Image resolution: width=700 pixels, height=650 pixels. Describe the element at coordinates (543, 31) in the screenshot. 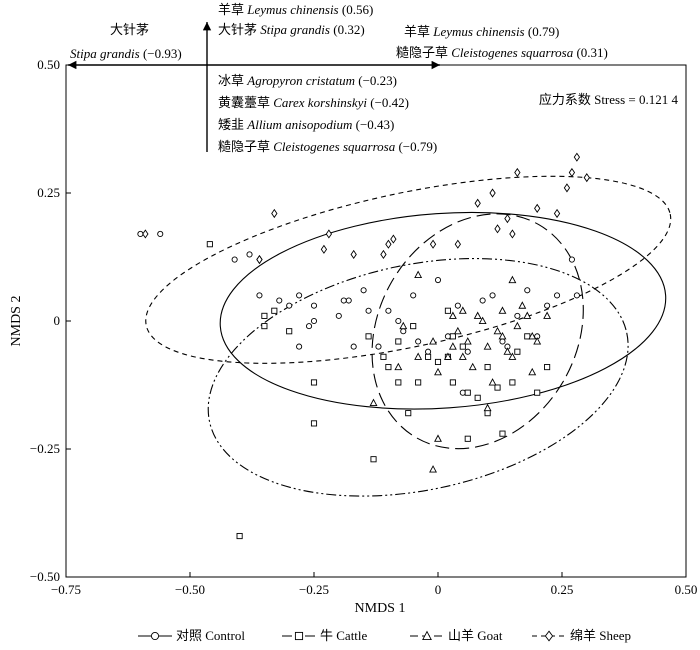

I see `species-right-1-value: (0.79)` at that location.